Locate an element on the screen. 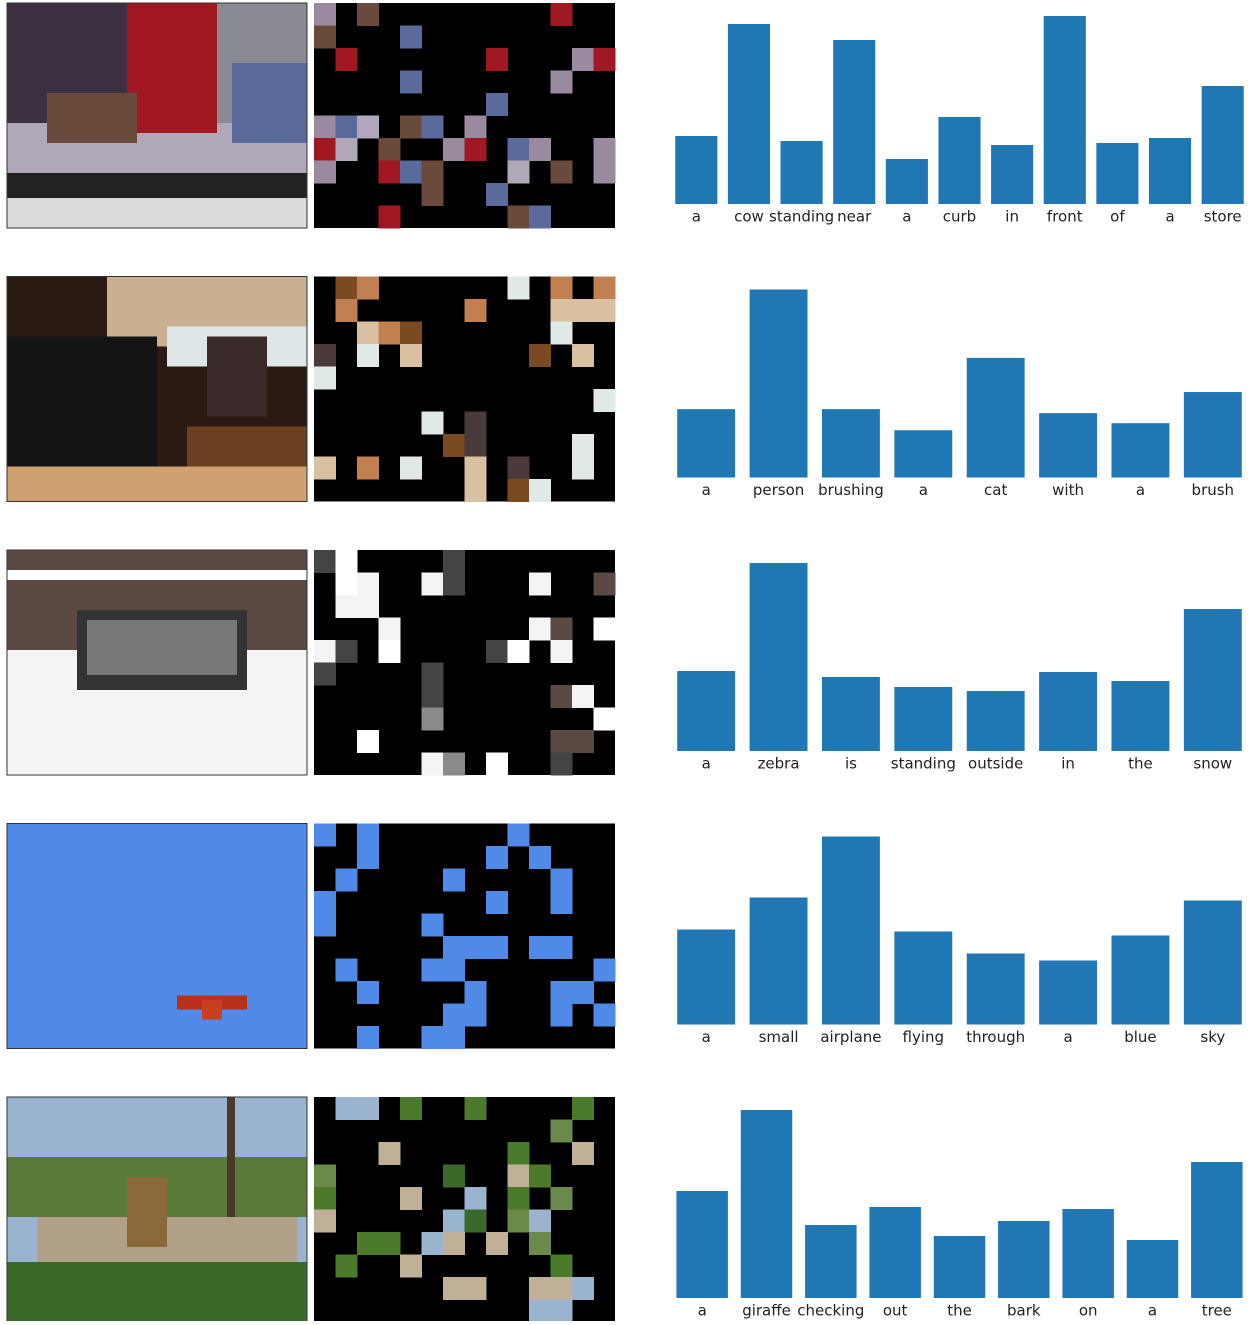 This screenshot has width=1257, height=1325. x-tick-label: tree is located at coordinates (1217, 1311).